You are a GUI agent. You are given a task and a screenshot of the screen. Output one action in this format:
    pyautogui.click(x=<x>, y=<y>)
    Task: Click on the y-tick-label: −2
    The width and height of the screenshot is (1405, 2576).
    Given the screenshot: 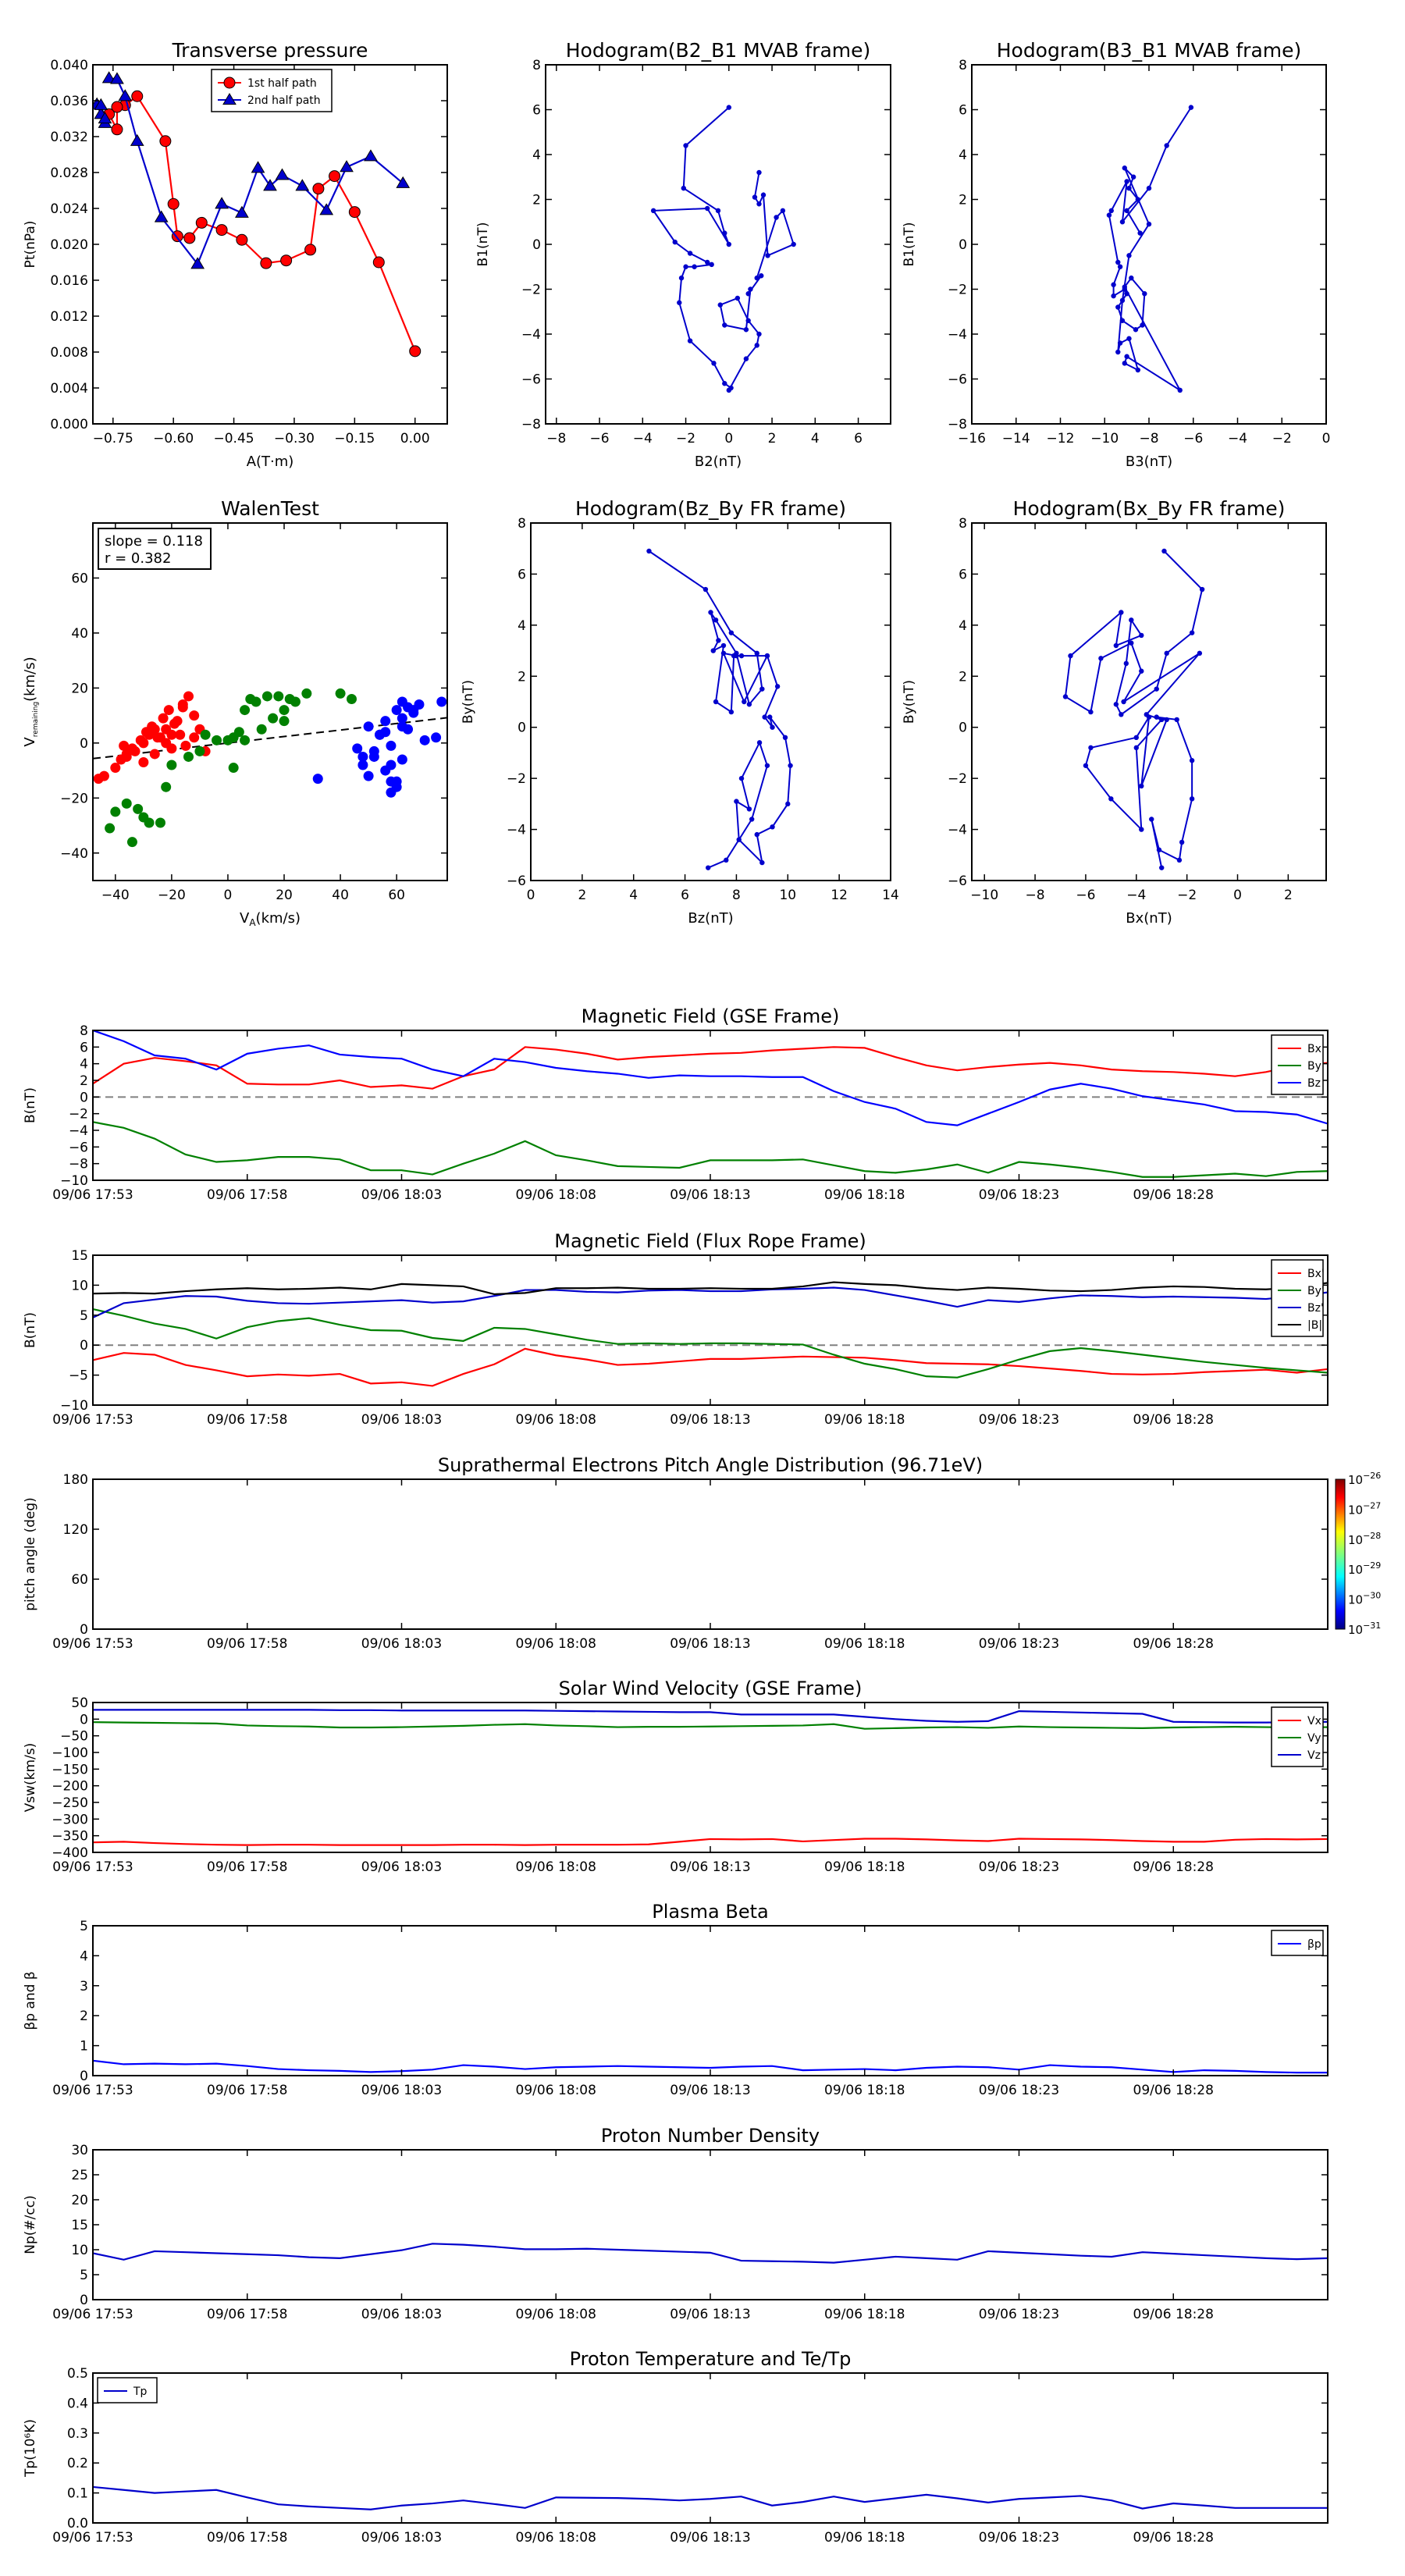 What is the action you would take?
    pyautogui.click(x=516, y=779)
    